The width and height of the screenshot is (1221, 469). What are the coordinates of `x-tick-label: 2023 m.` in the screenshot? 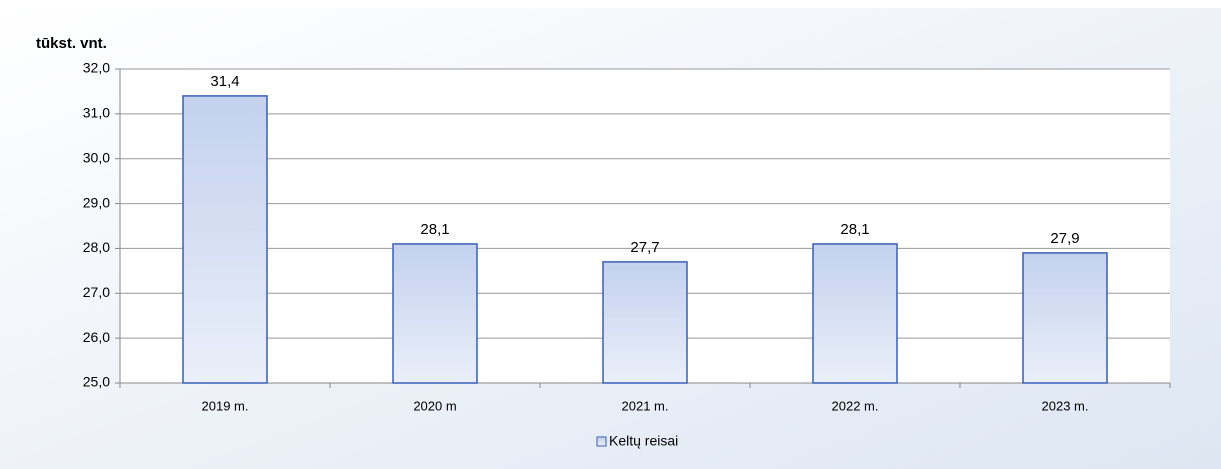 It's located at (1065, 405).